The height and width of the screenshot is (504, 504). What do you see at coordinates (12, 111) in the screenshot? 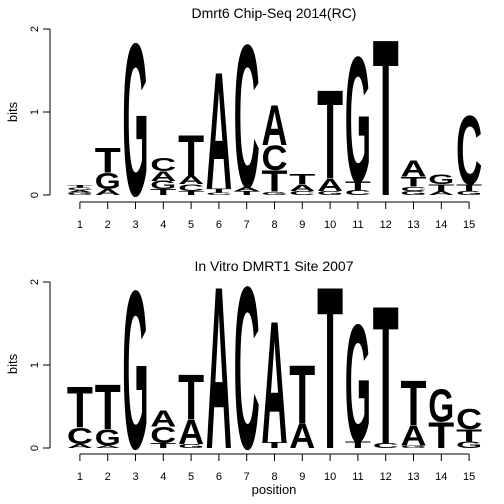
I see `y-axis-label: bits` at bounding box center [12, 111].